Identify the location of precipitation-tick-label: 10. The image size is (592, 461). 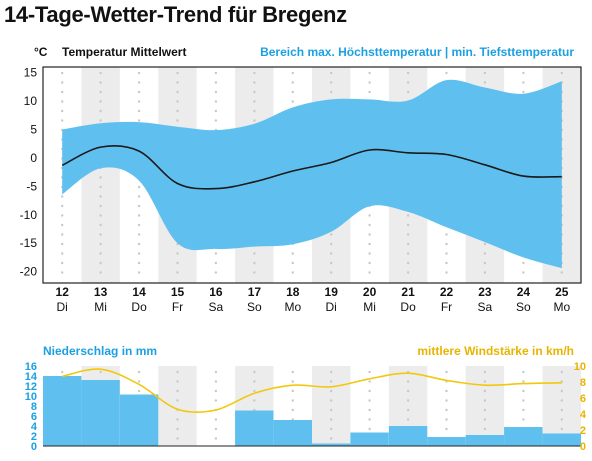
(31, 397).